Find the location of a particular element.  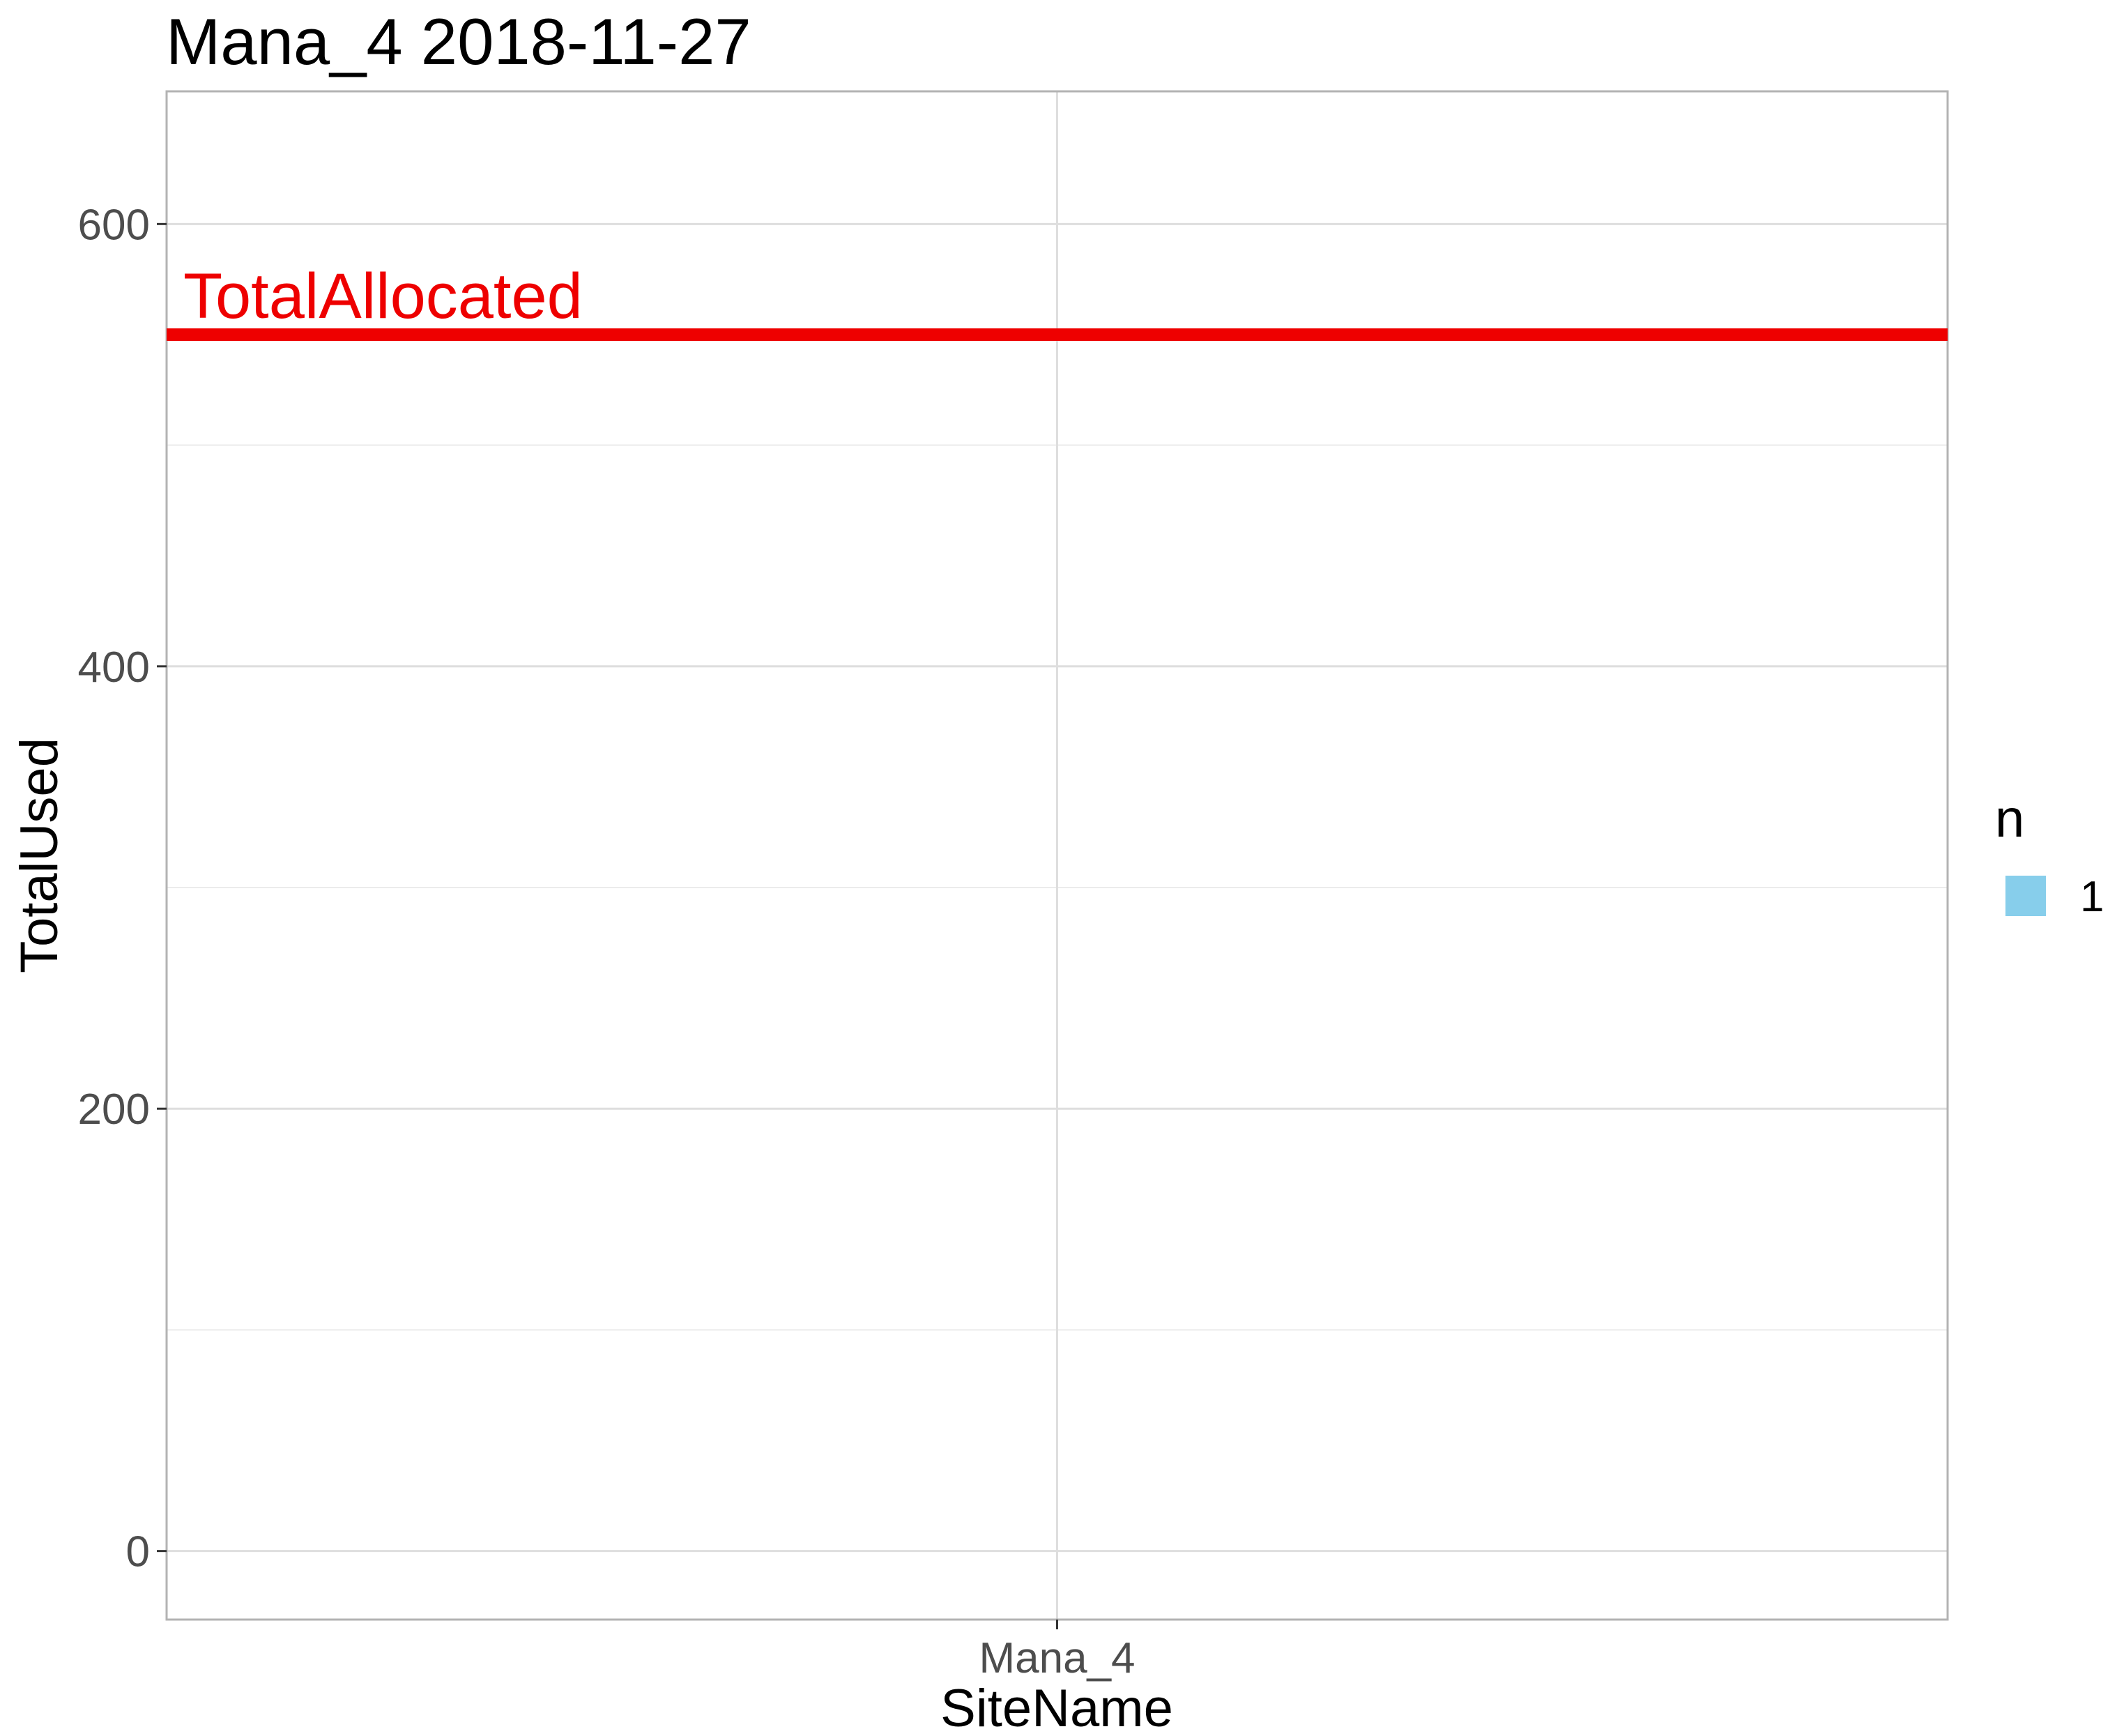

reference-line-group: TotalAllocated is located at coordinates (1057, 301).